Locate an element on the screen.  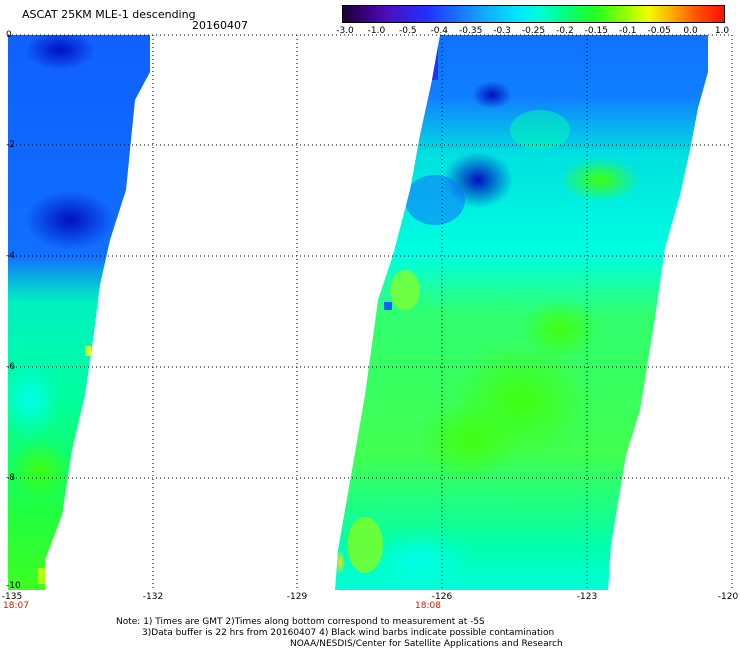
longitude-tick: -135 is located at coordinates (12, 597).